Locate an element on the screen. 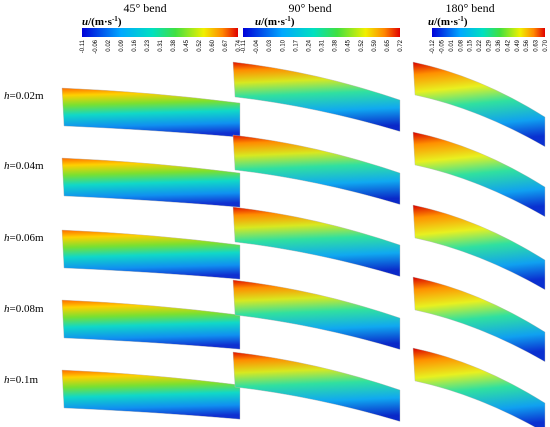  colorbar-tick-label: 0.22 is located at coordinates (480, 45).